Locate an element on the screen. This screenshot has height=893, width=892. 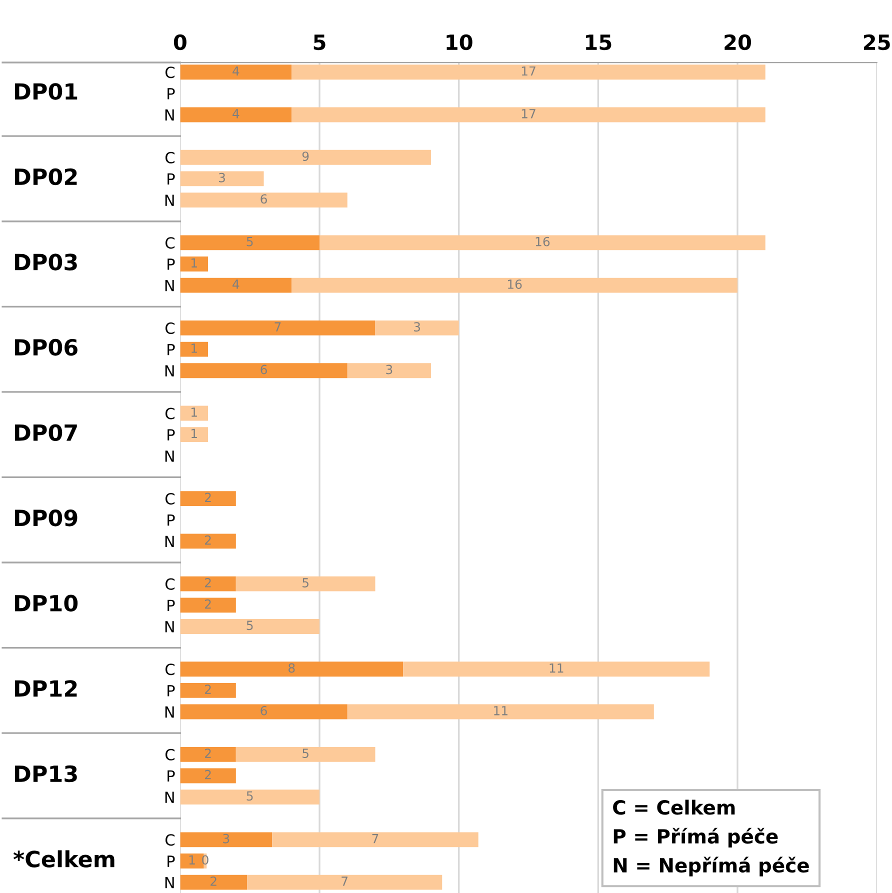
text: DP01 is located at coordinates (46, 91).